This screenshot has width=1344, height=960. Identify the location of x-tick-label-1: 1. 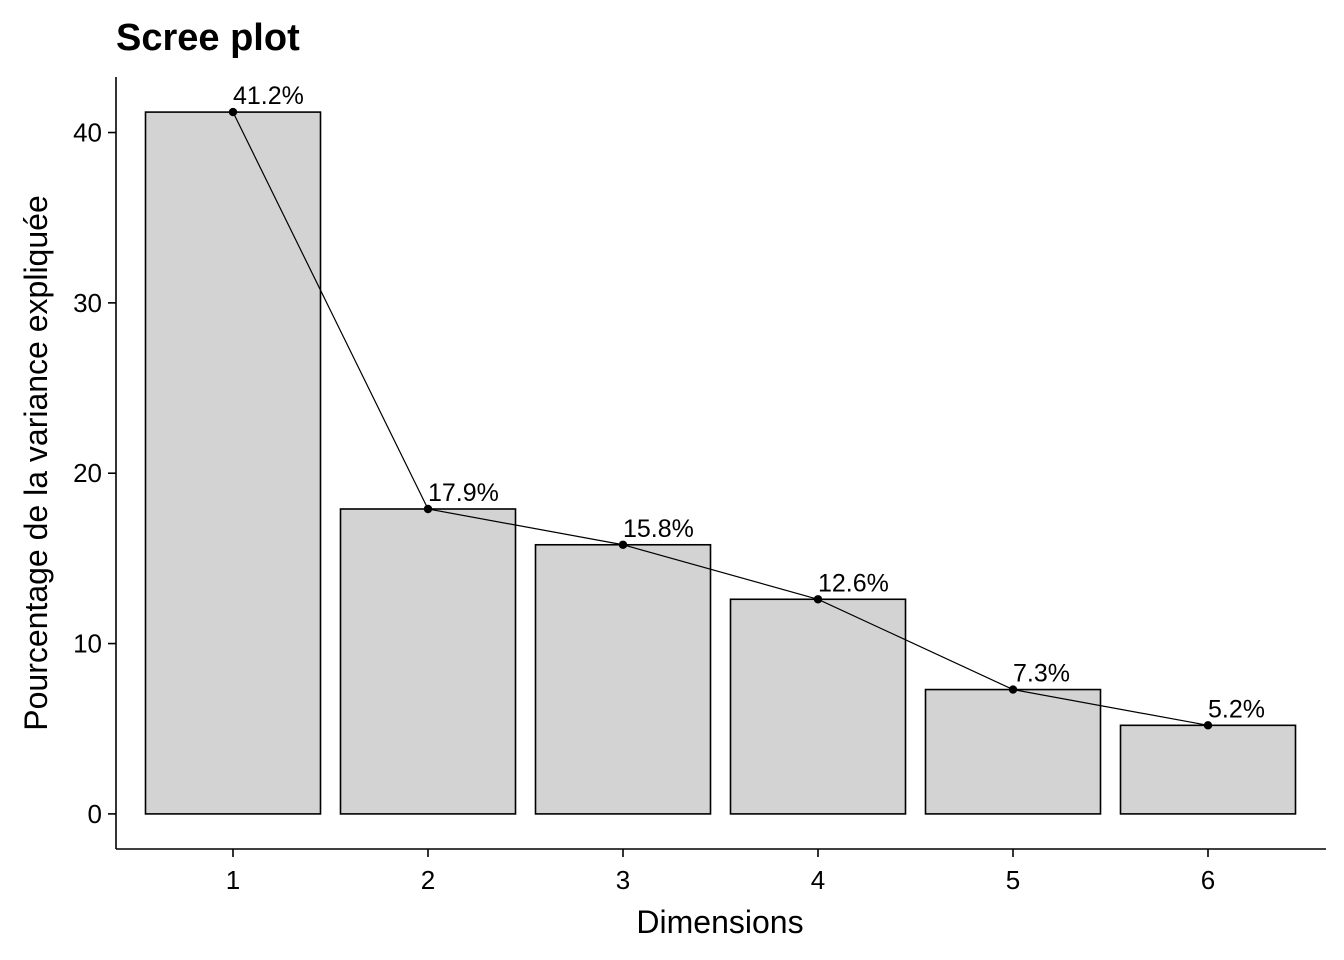
(233, 880).